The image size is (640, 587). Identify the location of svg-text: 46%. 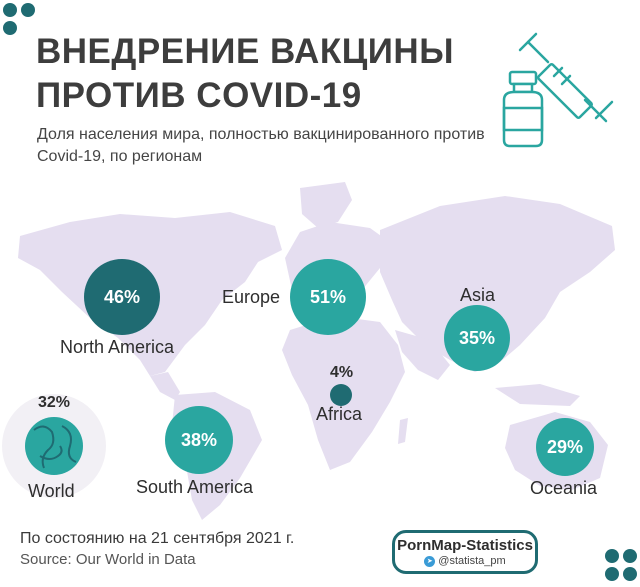
(122, 297).